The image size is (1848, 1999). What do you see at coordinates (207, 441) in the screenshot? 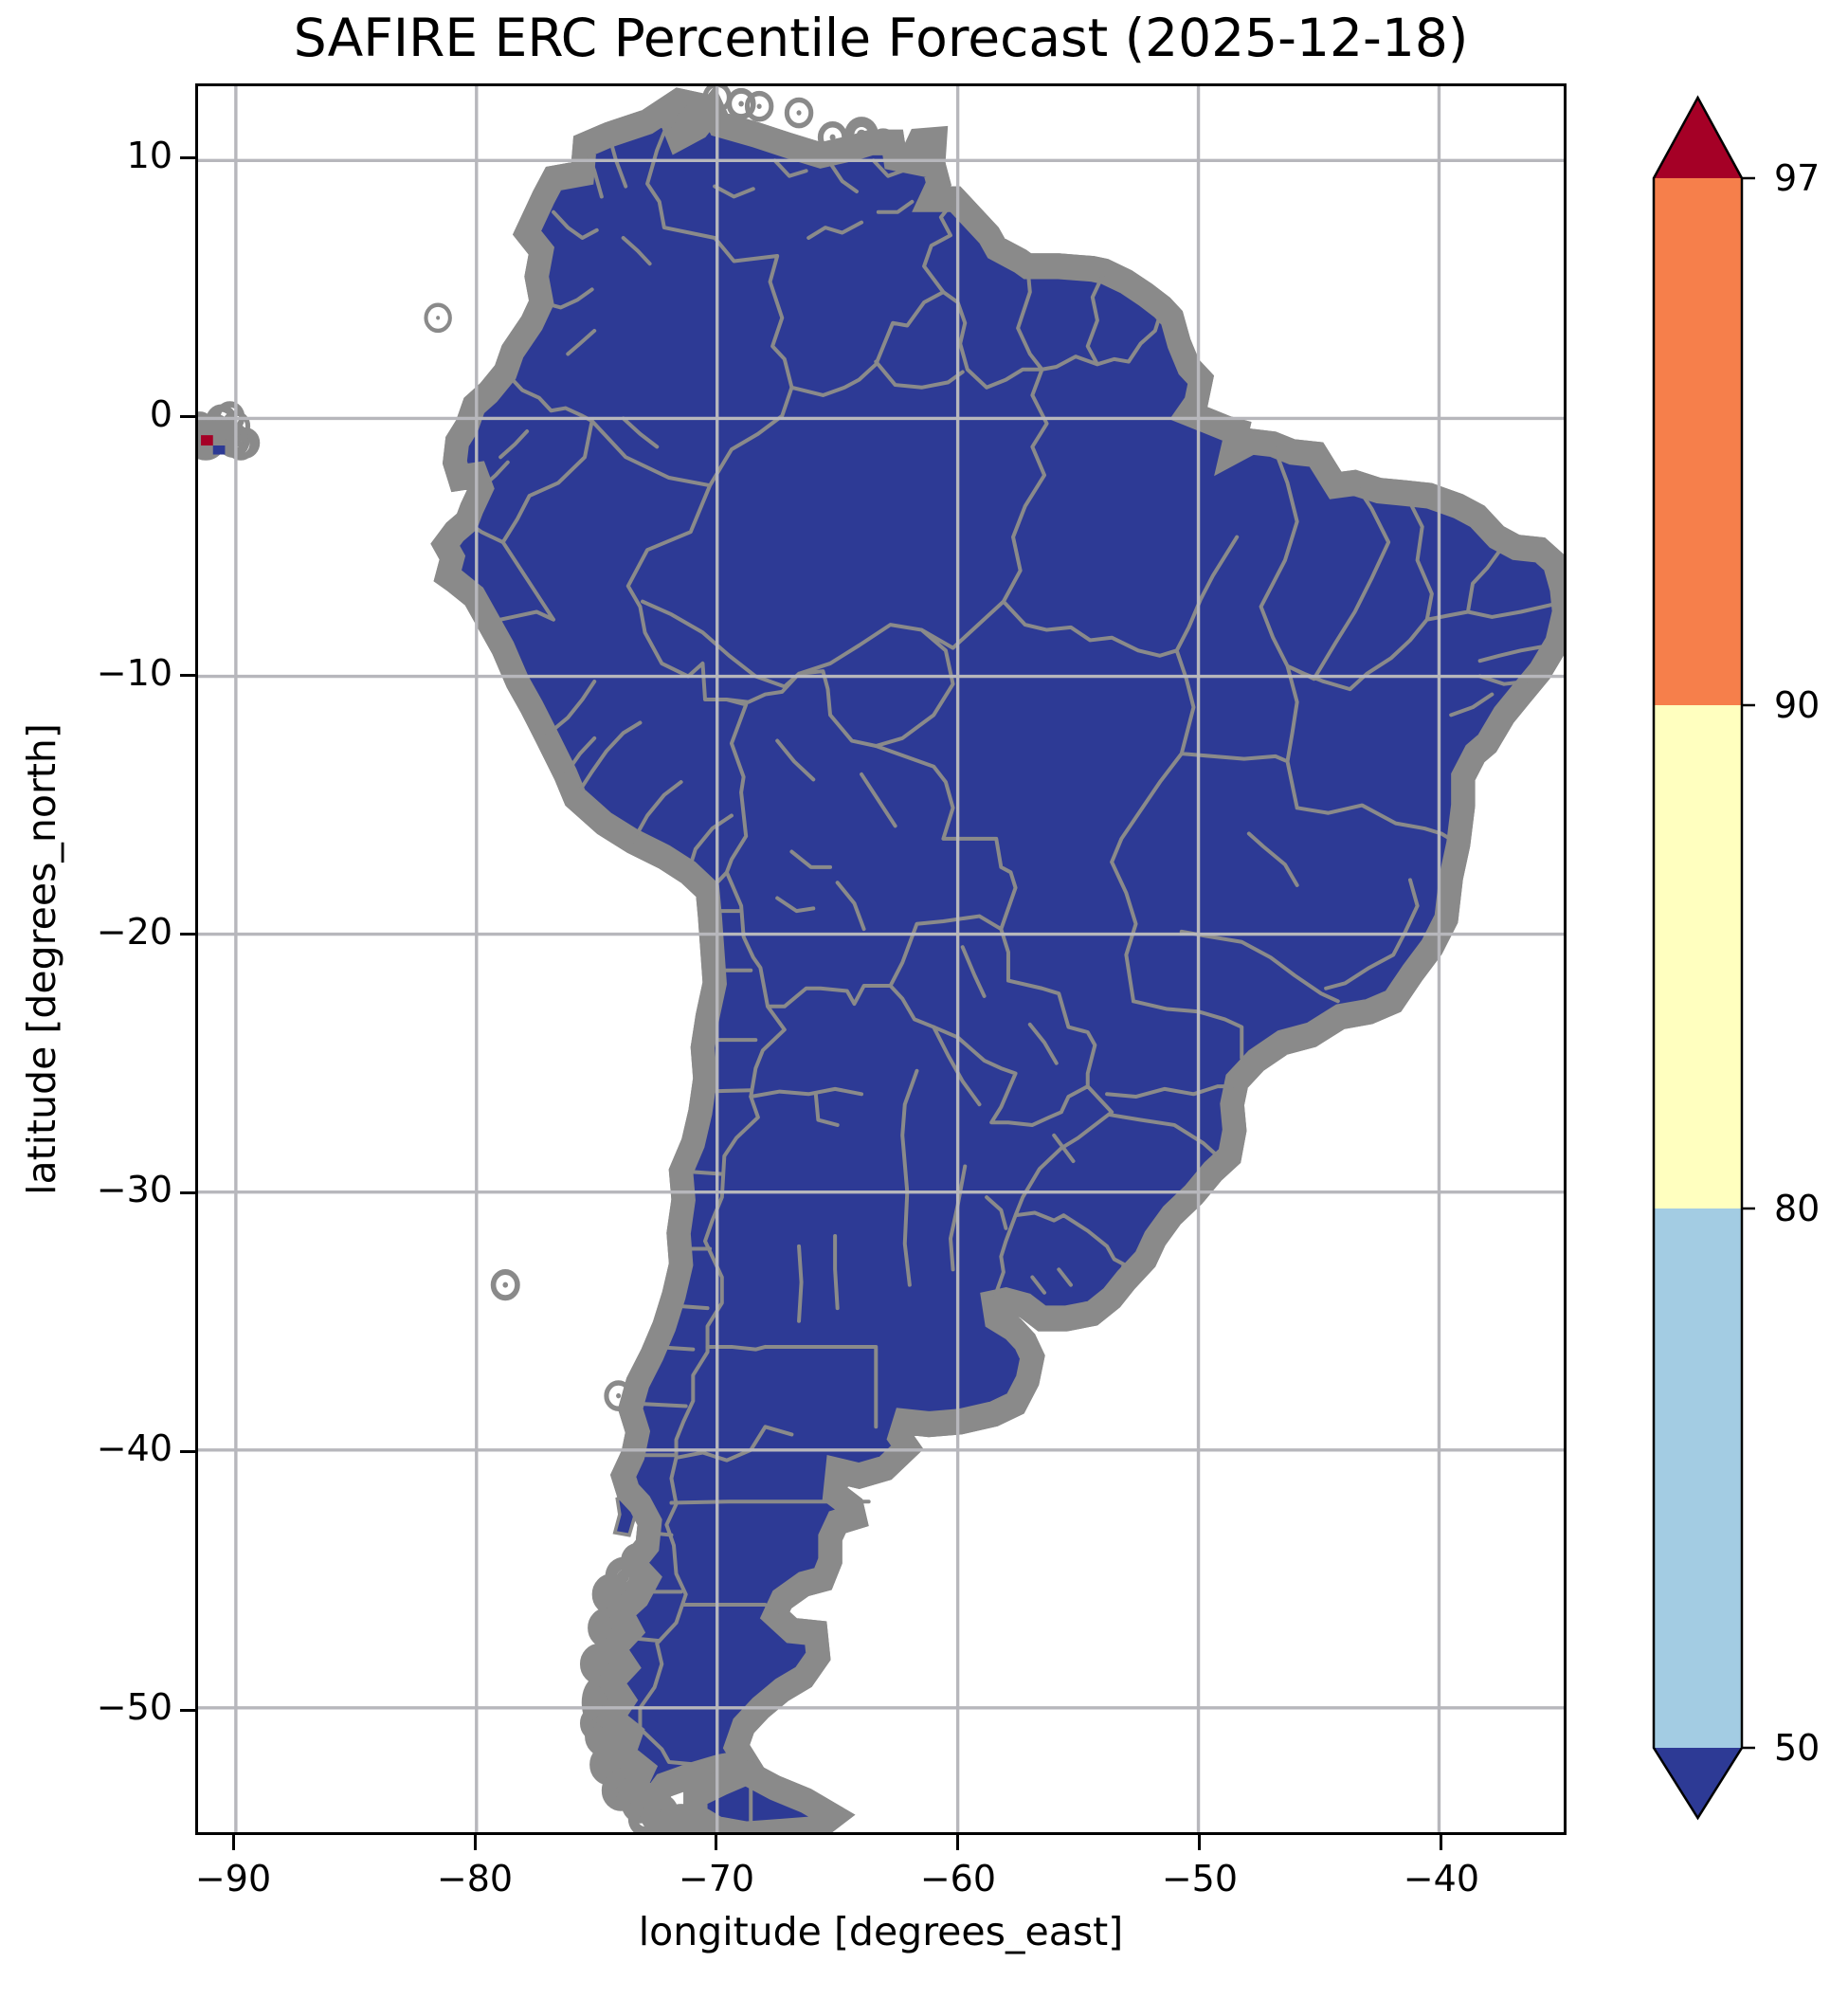
I see `cell-p97_plus` at bounding box center [207, 441].